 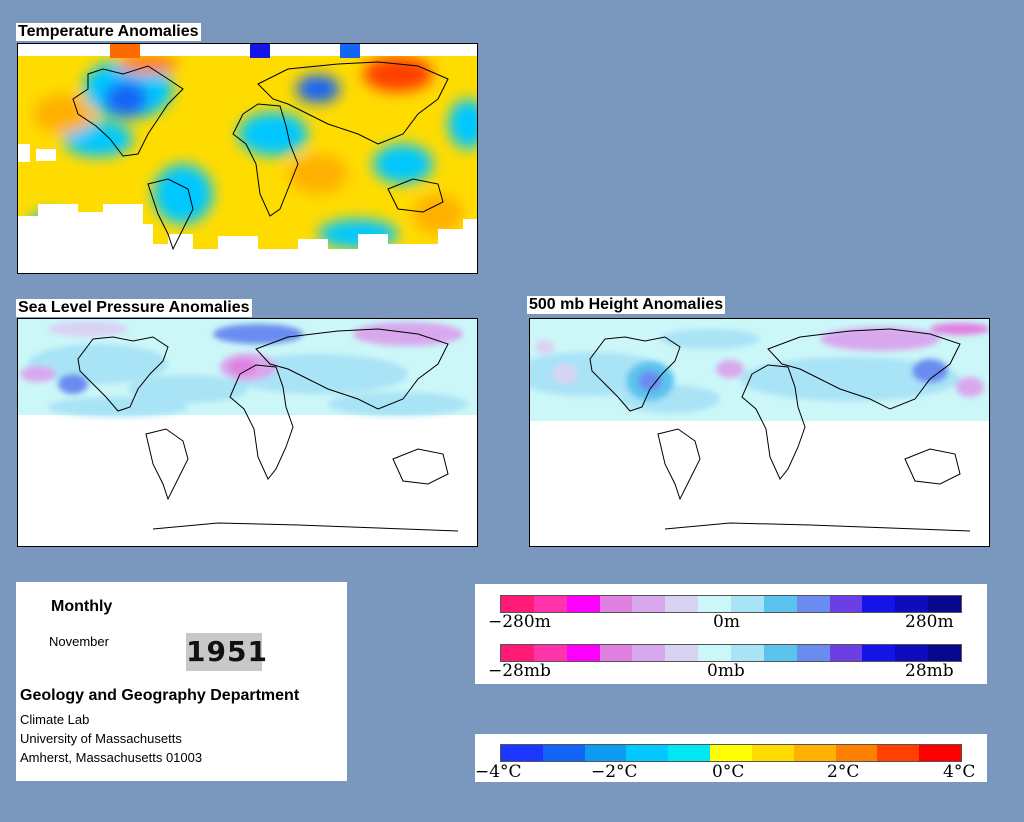 I want to click on pressure-max-label: 28mb, so click(x=929, y=671).